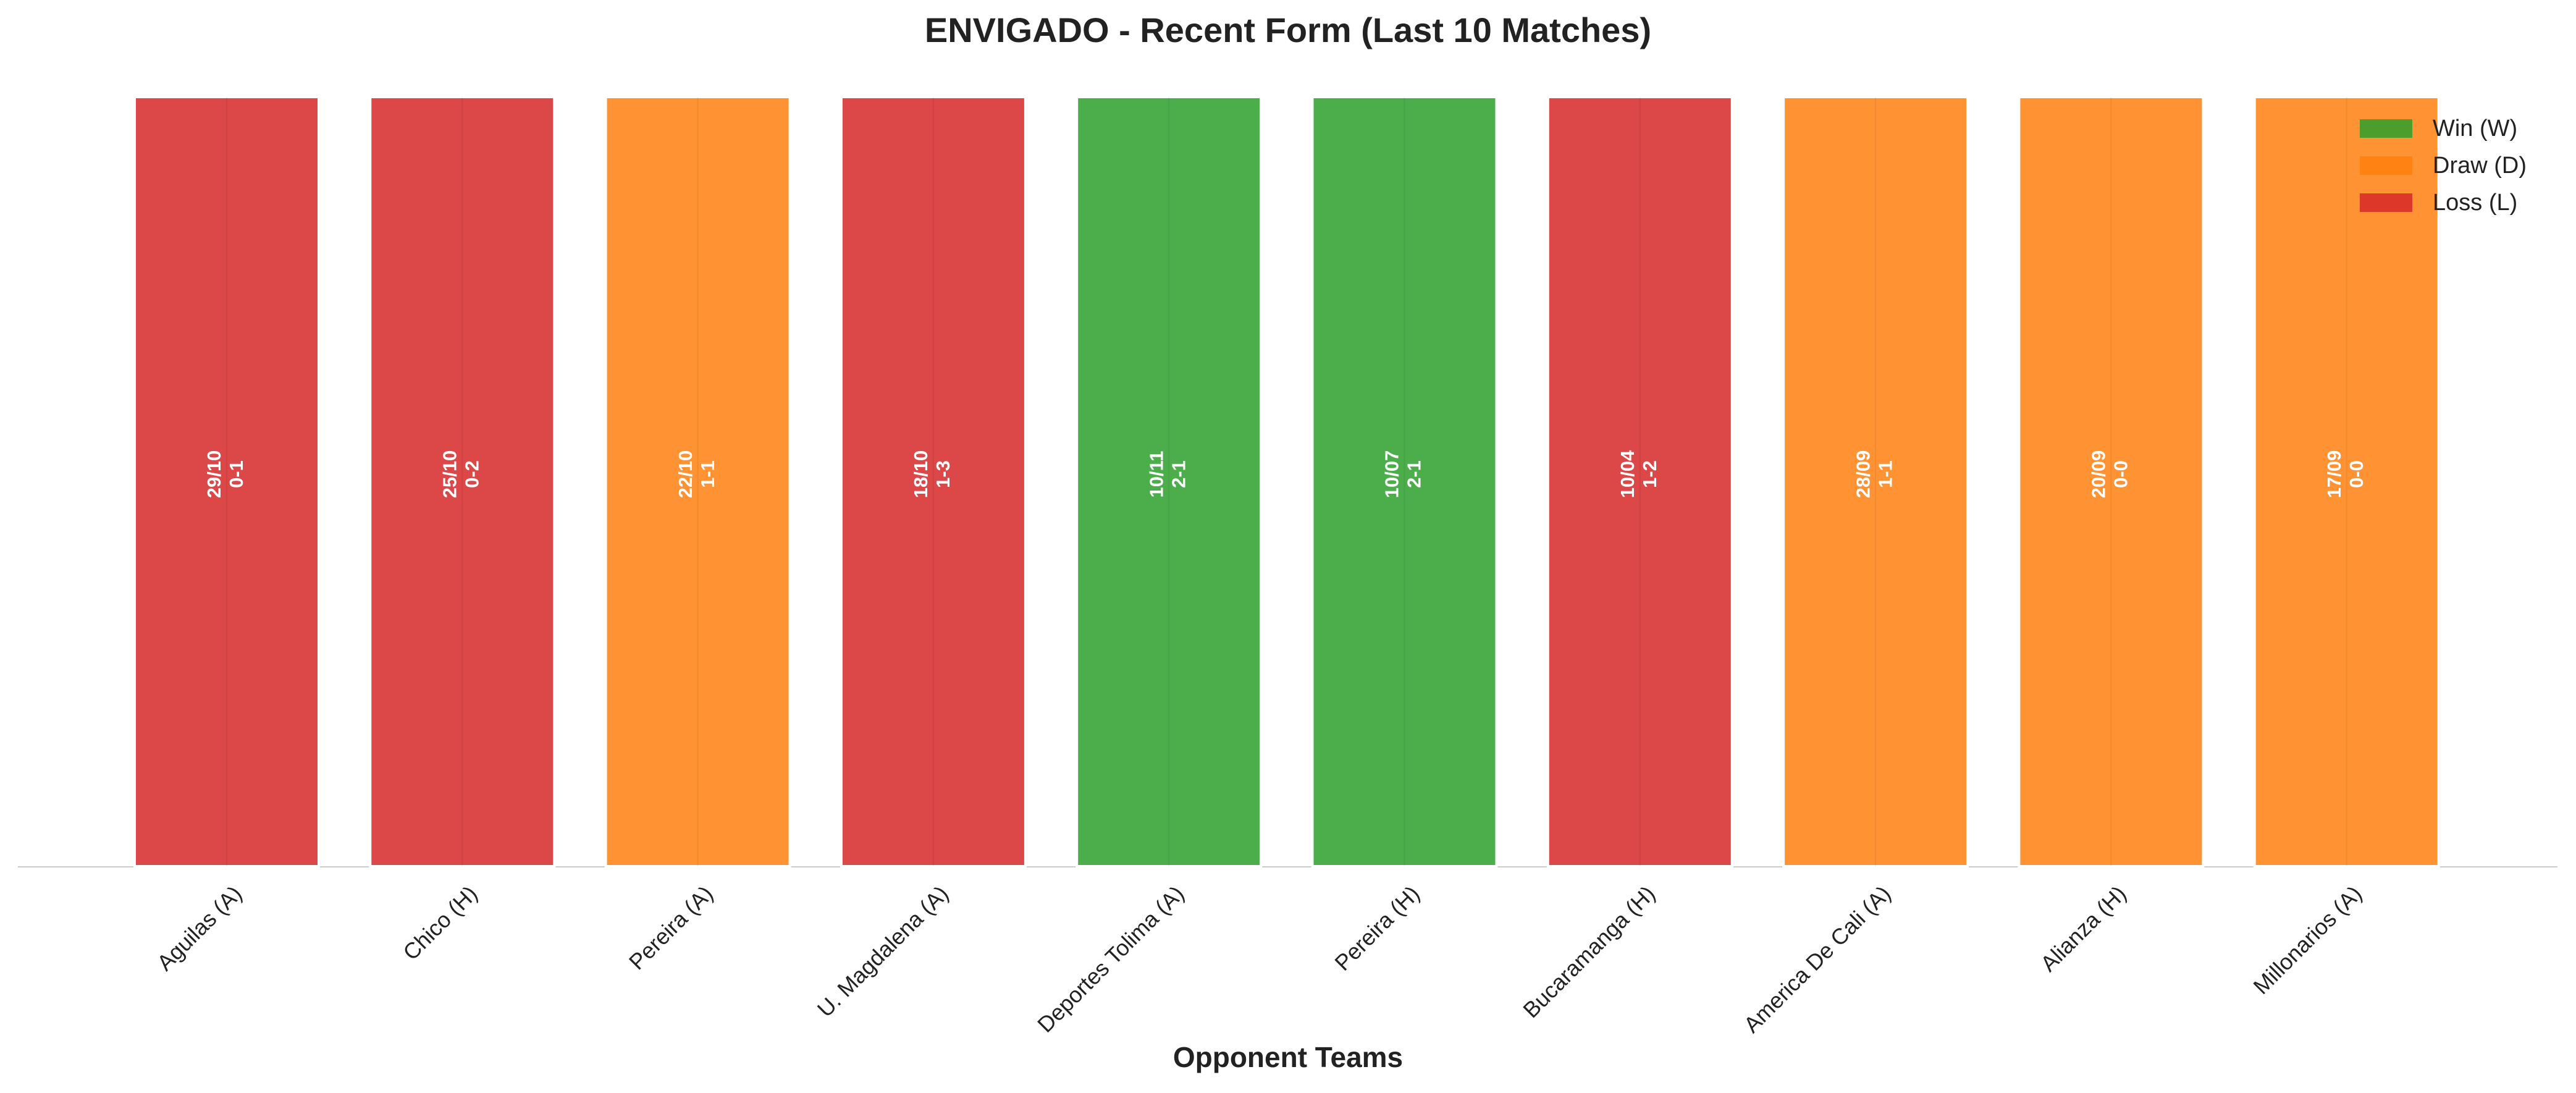 The height and width of the screenshot is (1093, 2576). Describe the element at coordinates (440, 922) in the screenshot. I see `x-tick-label: Chico (H)` at that location.